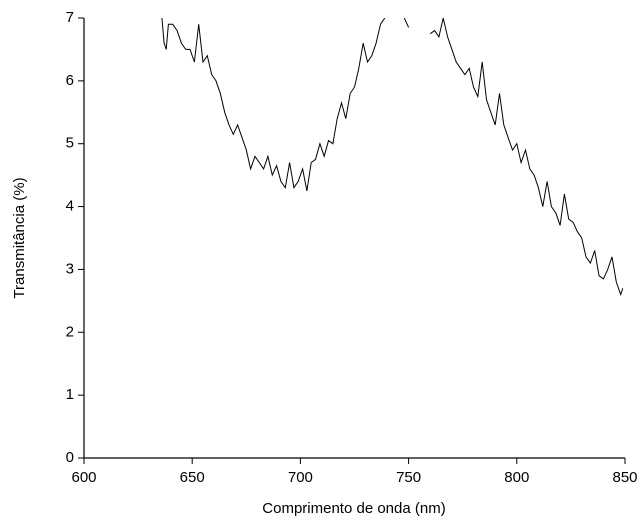  I want to click on x-tick-label: 800, so click(516, 477).